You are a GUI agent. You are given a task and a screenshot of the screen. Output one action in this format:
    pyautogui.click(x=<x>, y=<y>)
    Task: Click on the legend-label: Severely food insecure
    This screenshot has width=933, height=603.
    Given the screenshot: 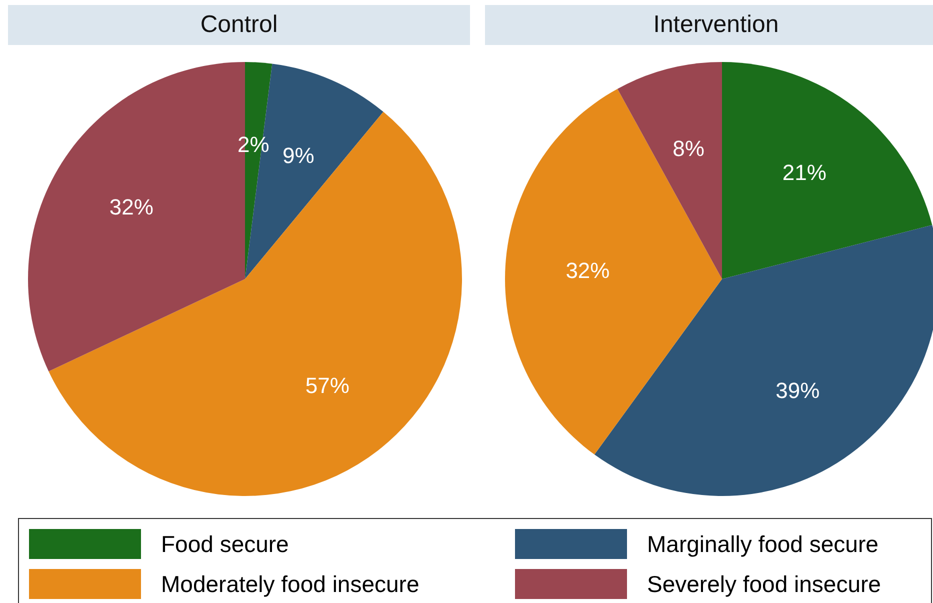 What is the action you would take?
    pyautogui.click(x=764, y=584)
    